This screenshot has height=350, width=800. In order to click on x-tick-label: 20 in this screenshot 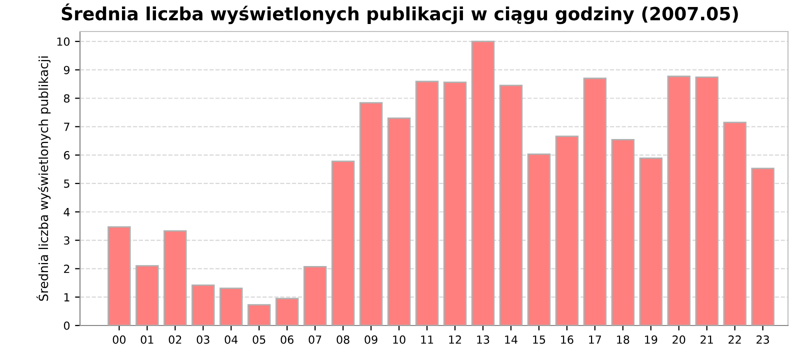, I will do `click(679, 339)`.